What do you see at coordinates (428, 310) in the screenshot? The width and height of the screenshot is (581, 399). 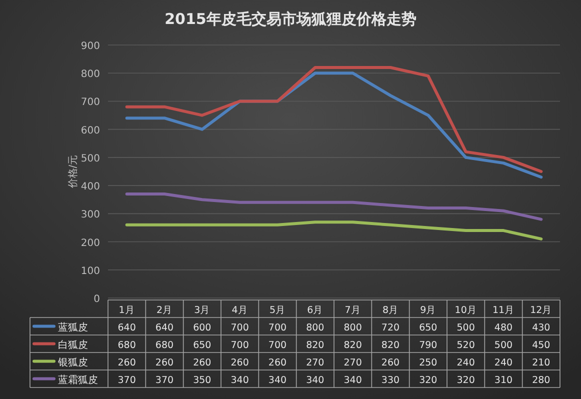 I see `x-tick-label: 9月` at bounding box center [428, 310].